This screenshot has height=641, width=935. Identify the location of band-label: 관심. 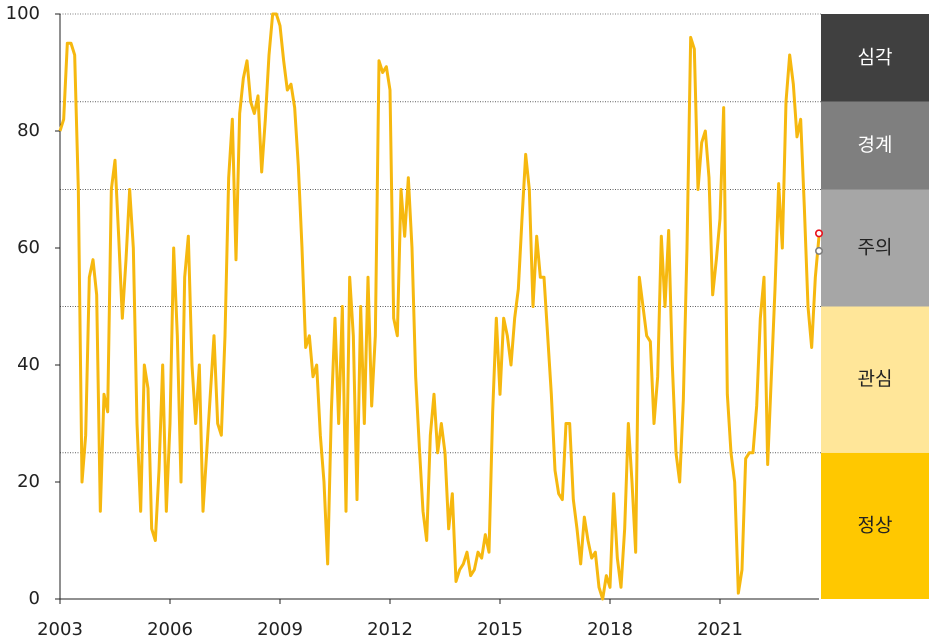
(875, 379).